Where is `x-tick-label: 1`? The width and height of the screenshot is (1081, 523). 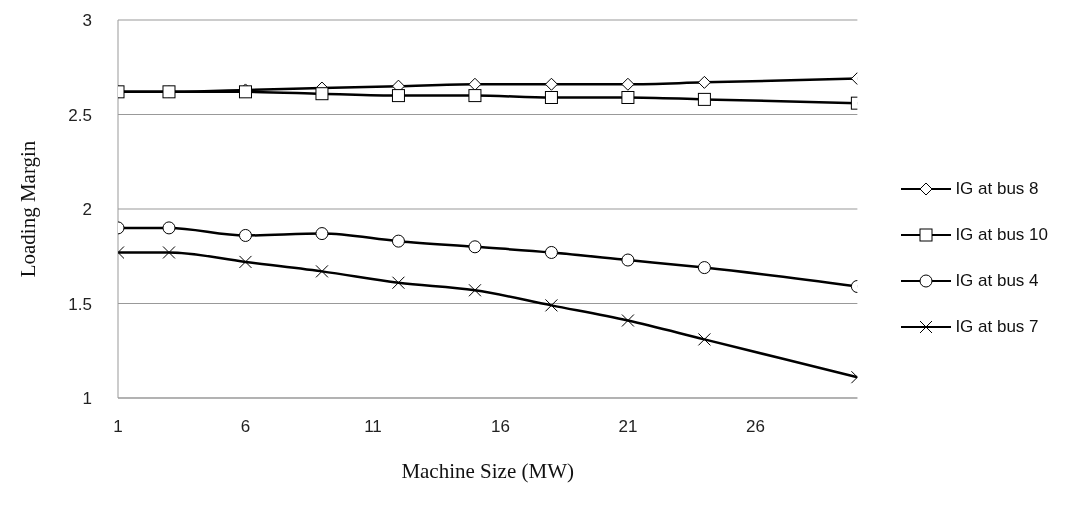 x-tick-label: 1 is located at coordinates (118, 427).